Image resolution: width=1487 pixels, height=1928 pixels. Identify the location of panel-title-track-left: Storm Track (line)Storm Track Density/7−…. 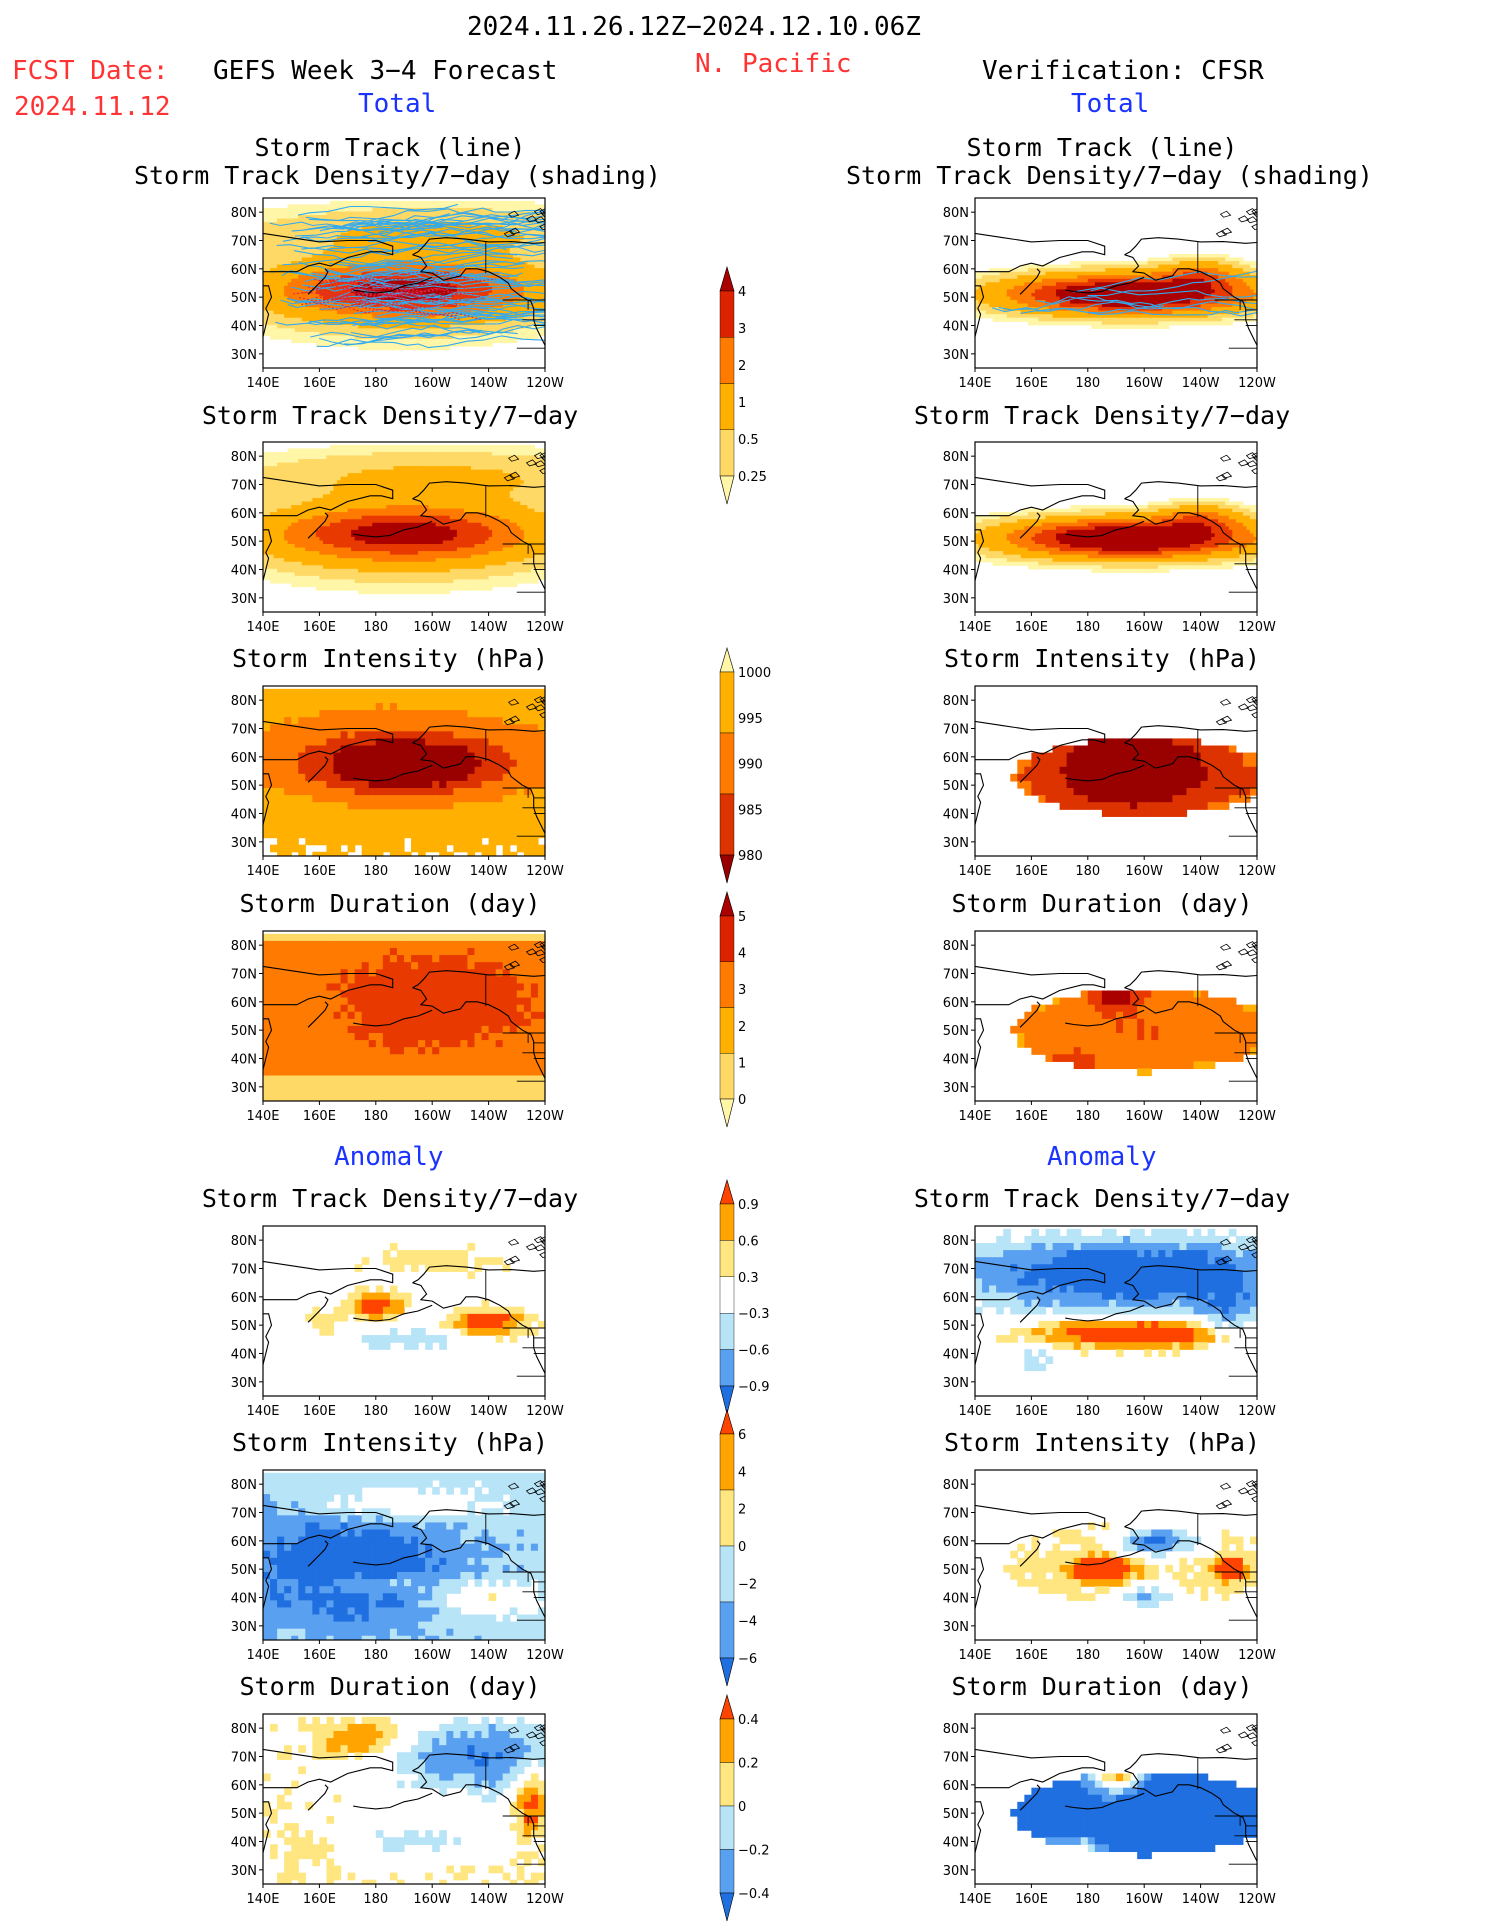
(390, 161).